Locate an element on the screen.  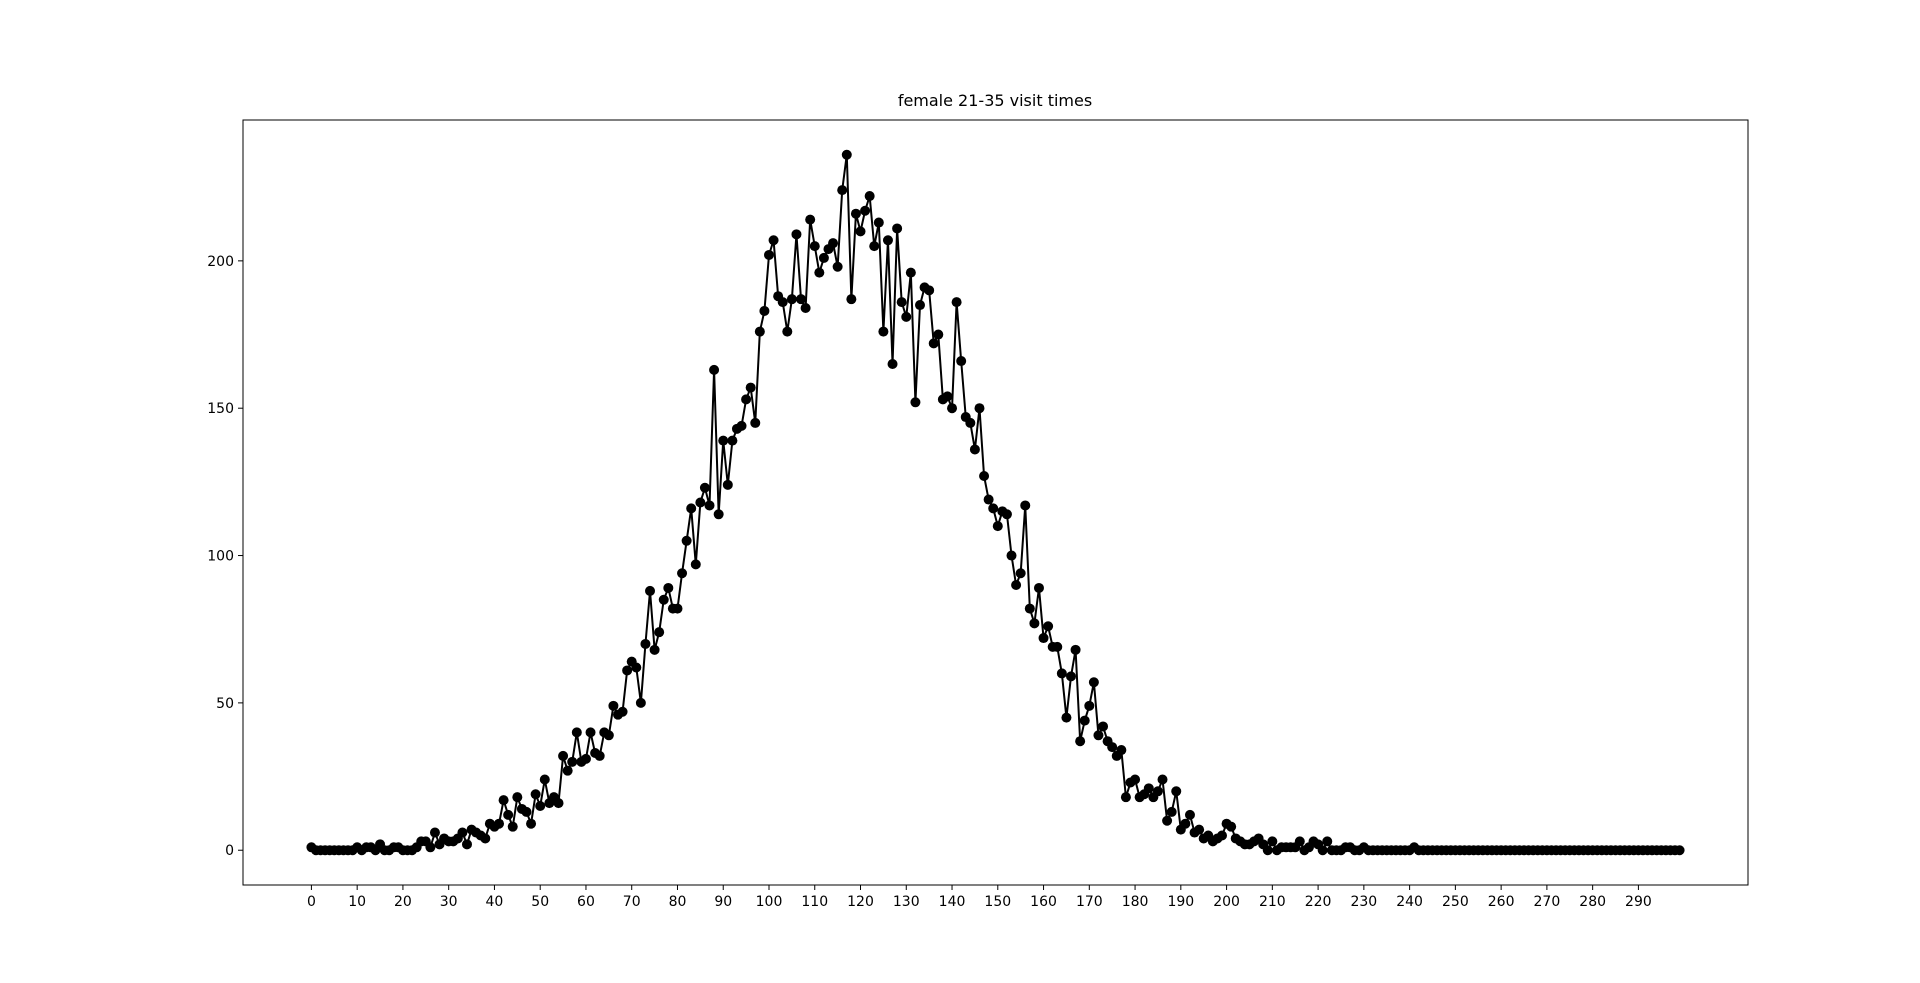
x-tick-label: 30 is located at coordinates (449, 902).